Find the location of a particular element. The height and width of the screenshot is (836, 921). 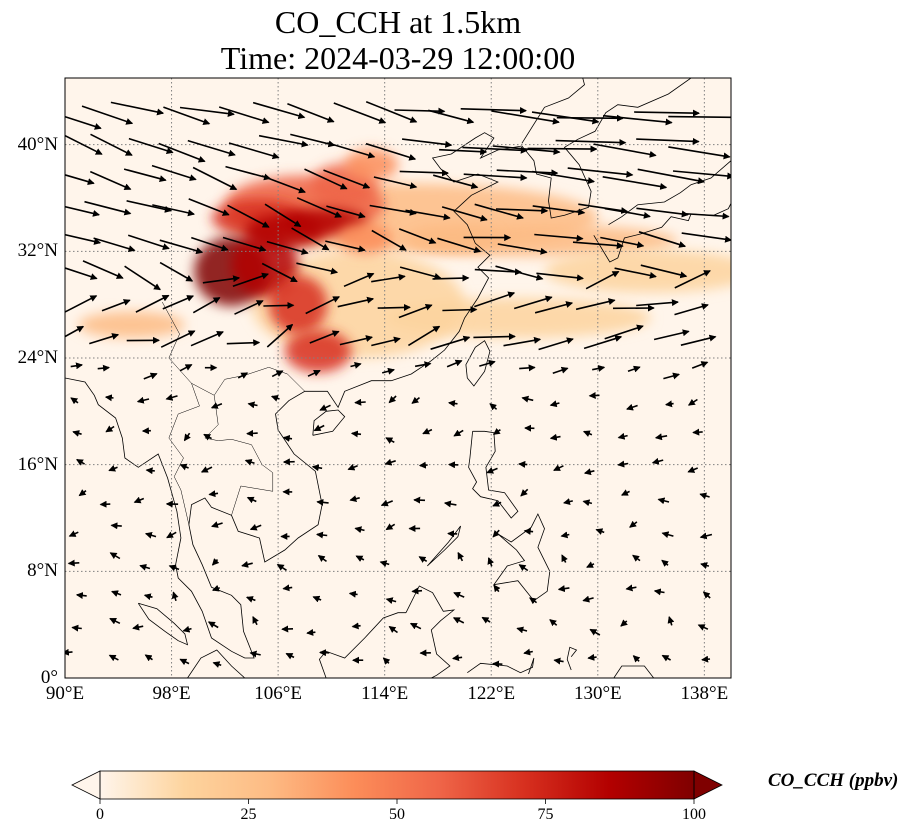

colorbar-max-extension is located at coordinates (708, 785).